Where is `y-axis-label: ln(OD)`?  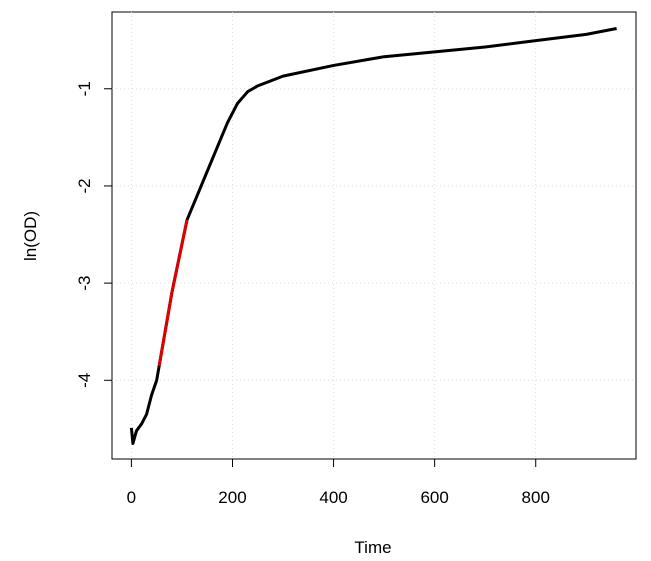 y-axis-label: ln(OD) is located at coordinates (30, 236).